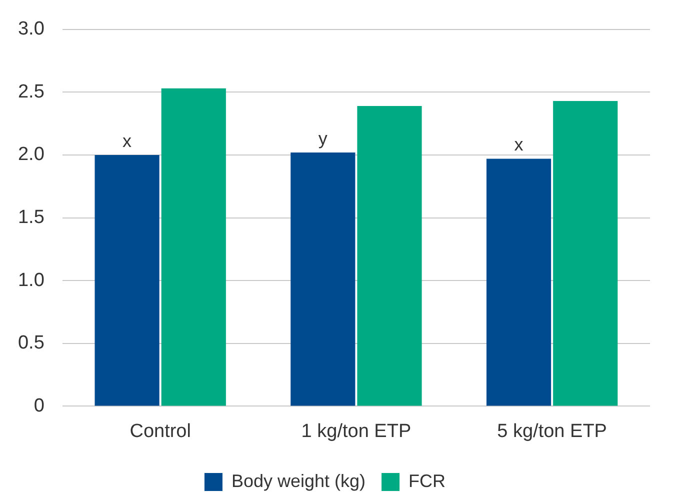 Image resolution: width=680 pixels, height=501 pixels. What do you see at coordinates (31, 217) in the screenshot?
I see `y-tick-label: 1.5` at bounding box center [31, 217].